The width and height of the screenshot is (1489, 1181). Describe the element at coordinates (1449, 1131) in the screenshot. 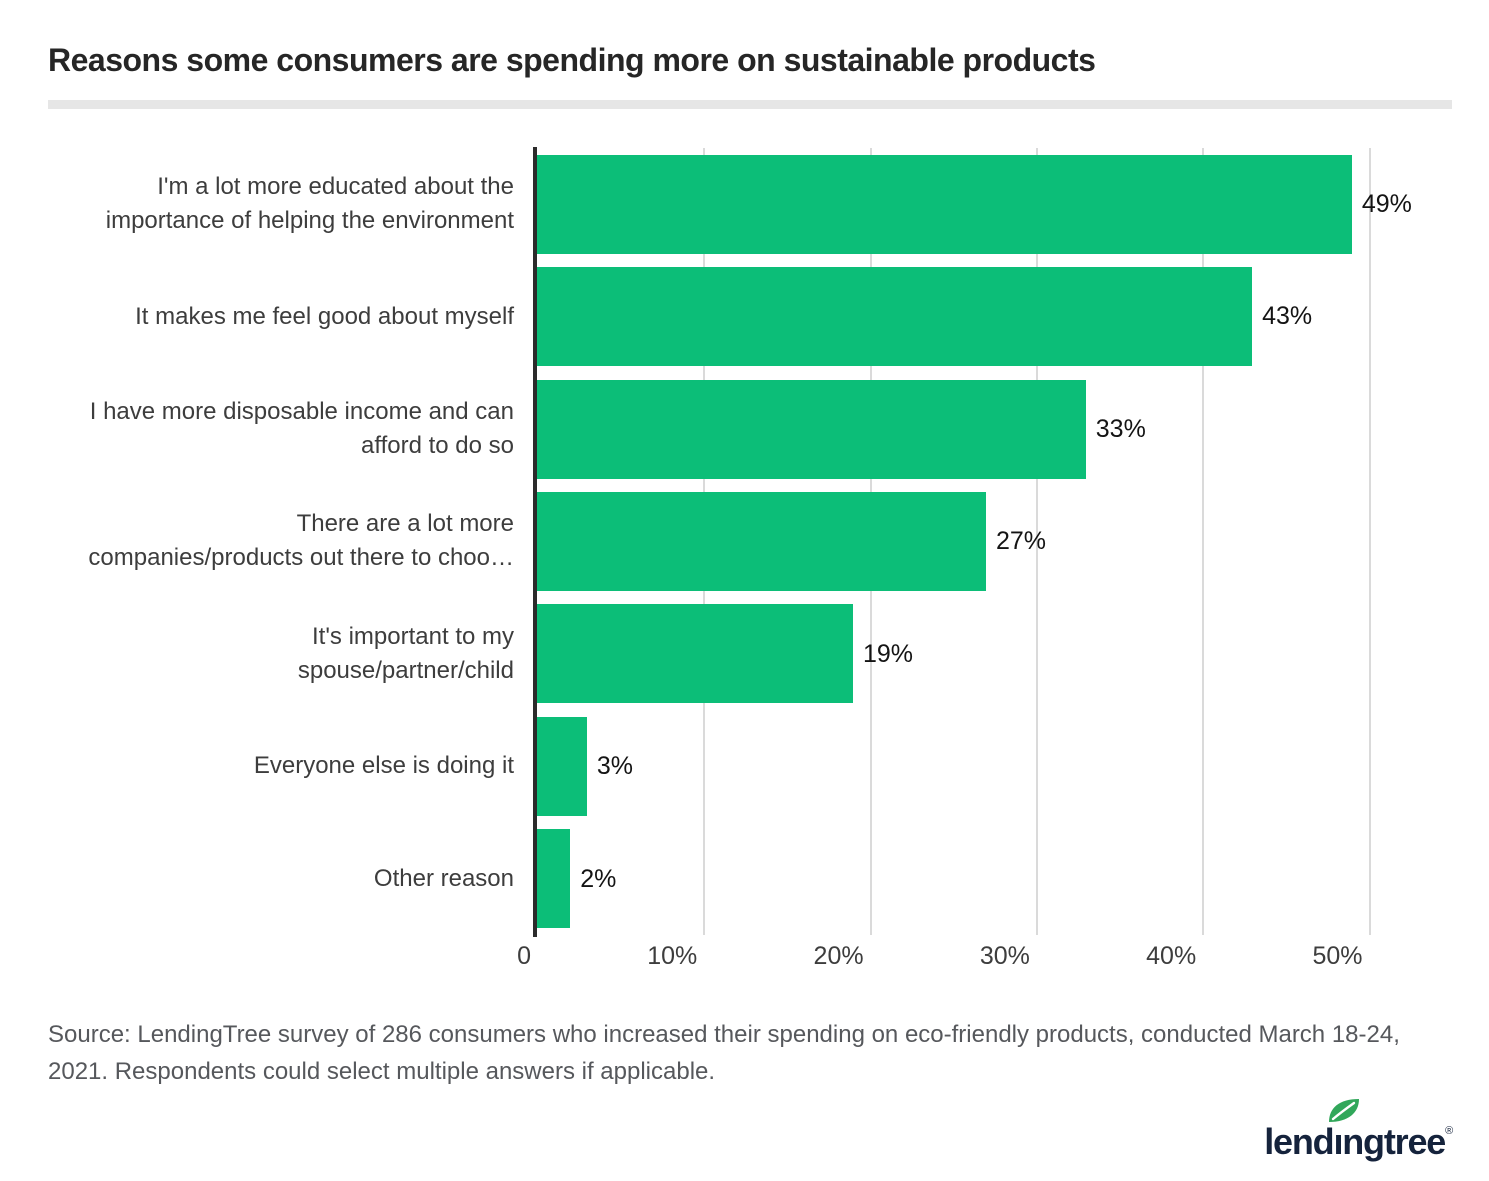

I see `registered-trademark-symbol: ®` at that location.